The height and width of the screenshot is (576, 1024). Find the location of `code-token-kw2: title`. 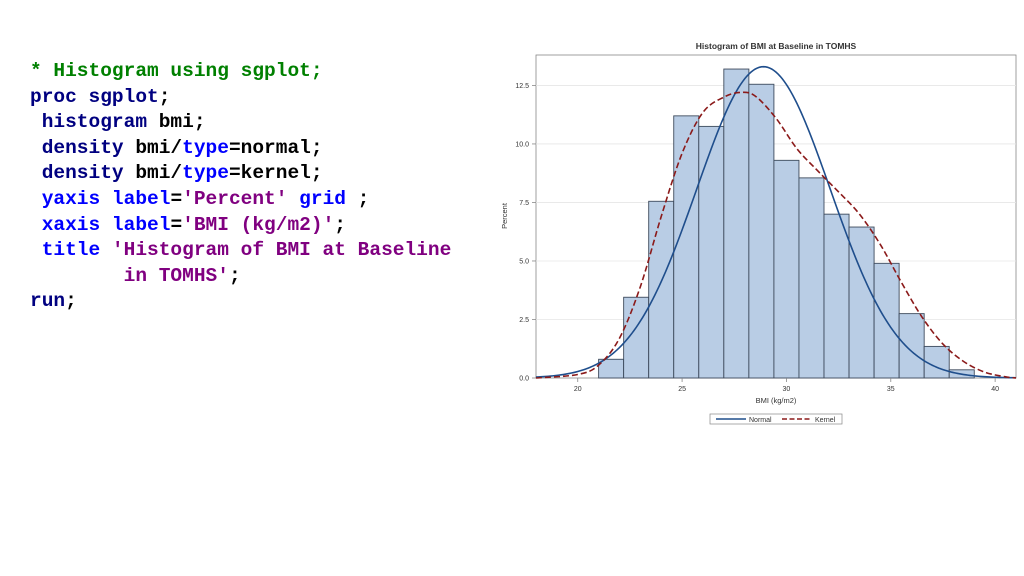

code-token-kw2: title is located at coordinates (65, 250).